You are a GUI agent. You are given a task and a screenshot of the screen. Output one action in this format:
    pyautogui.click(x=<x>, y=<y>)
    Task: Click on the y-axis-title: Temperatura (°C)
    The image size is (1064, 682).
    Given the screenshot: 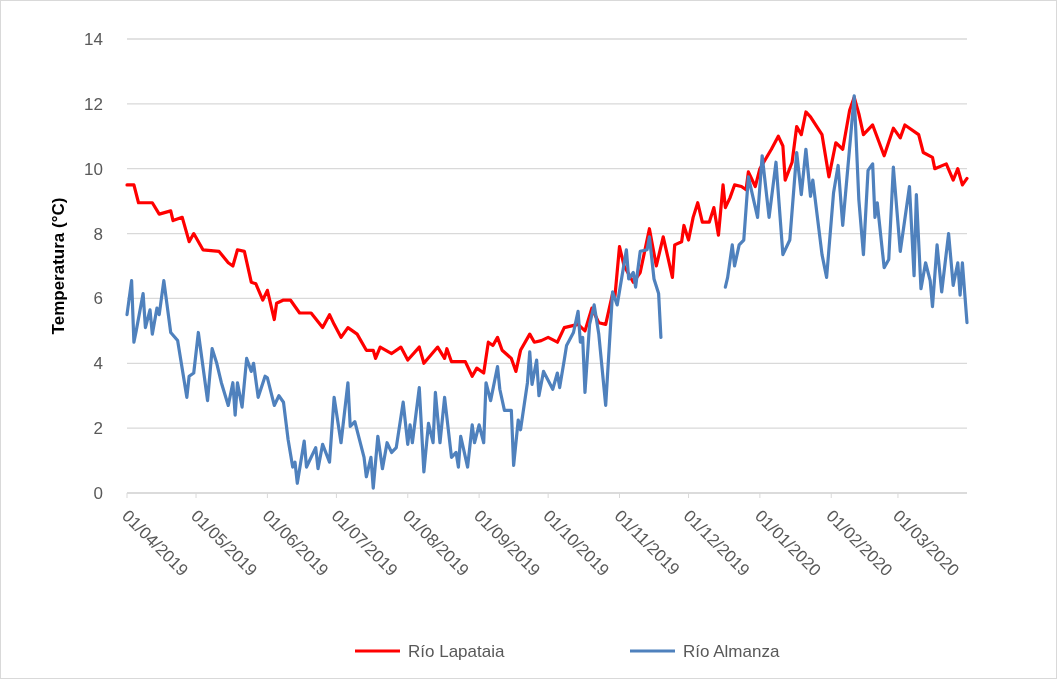 What is the action you would take?
    pyautogui.click(x=58, y=266)
    